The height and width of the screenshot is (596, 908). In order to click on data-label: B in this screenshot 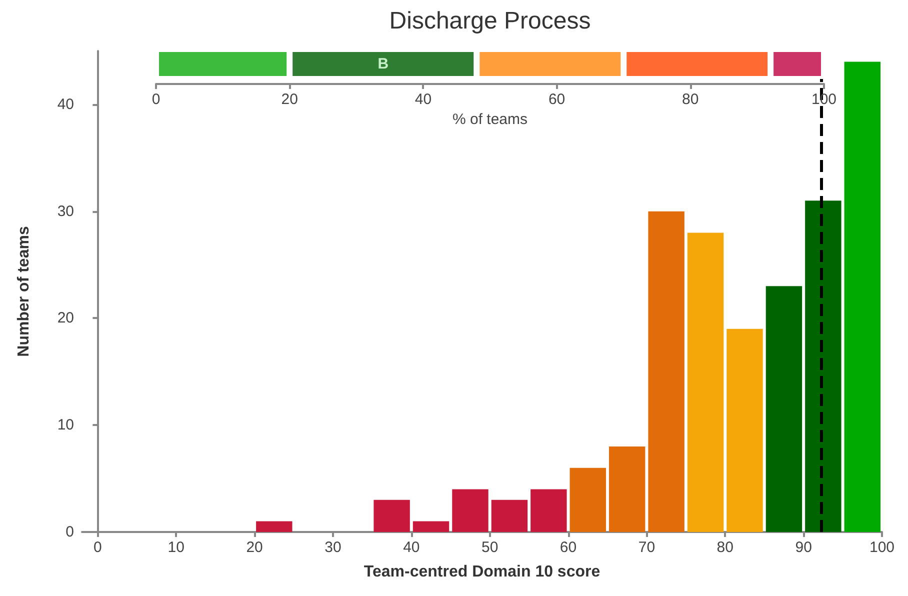, I will do `click(383, 64)`.